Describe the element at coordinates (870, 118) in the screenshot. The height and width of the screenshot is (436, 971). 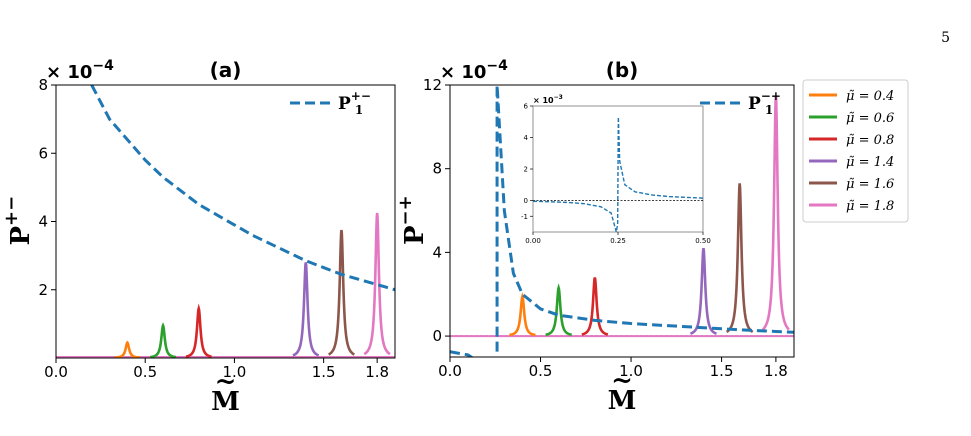
I see `legend-label-mu-0-6: μ̃ = 0.6` at that location.